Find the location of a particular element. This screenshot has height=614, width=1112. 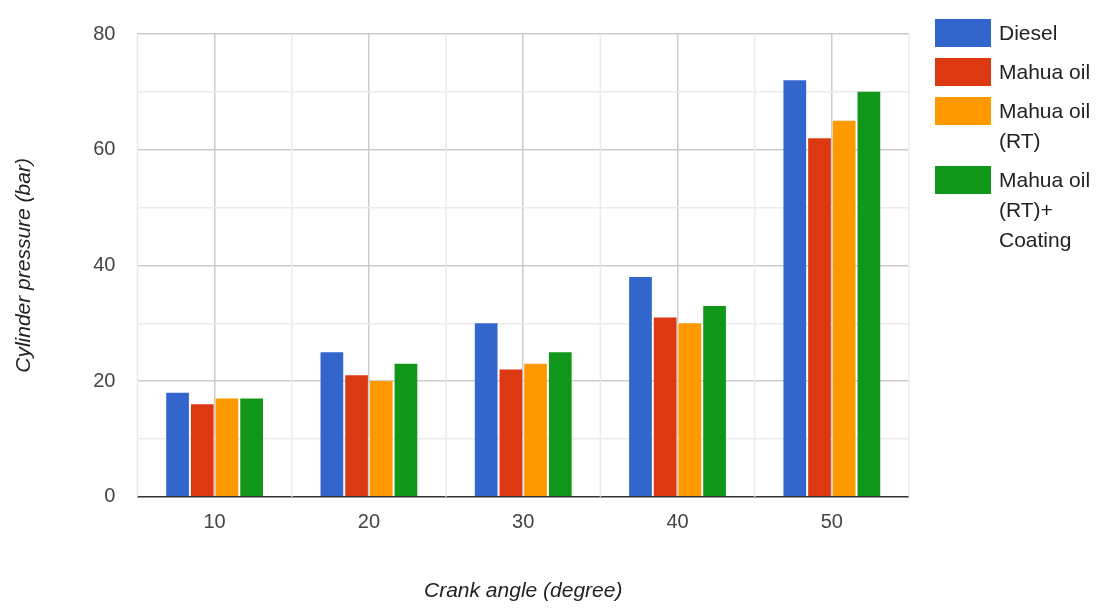

y-tick-label: 40 is located at coordinates (104, 263).